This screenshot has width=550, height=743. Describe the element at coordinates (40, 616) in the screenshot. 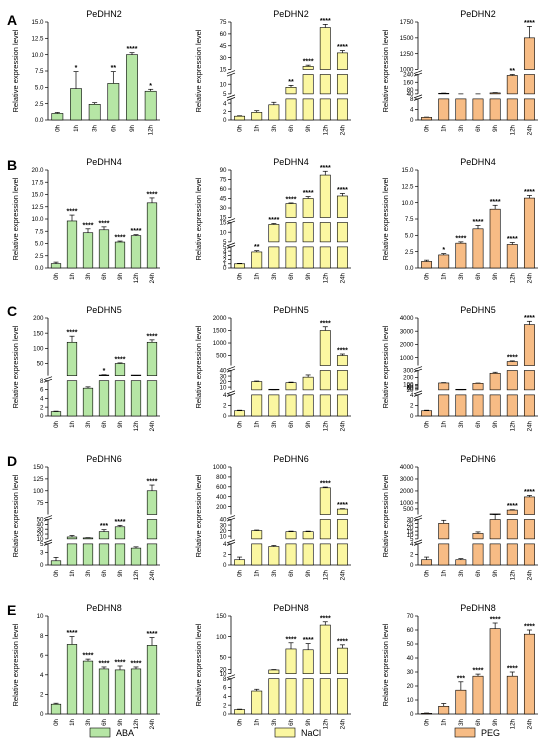

I see `chart-4-0-ytick-label: 10` at that location.